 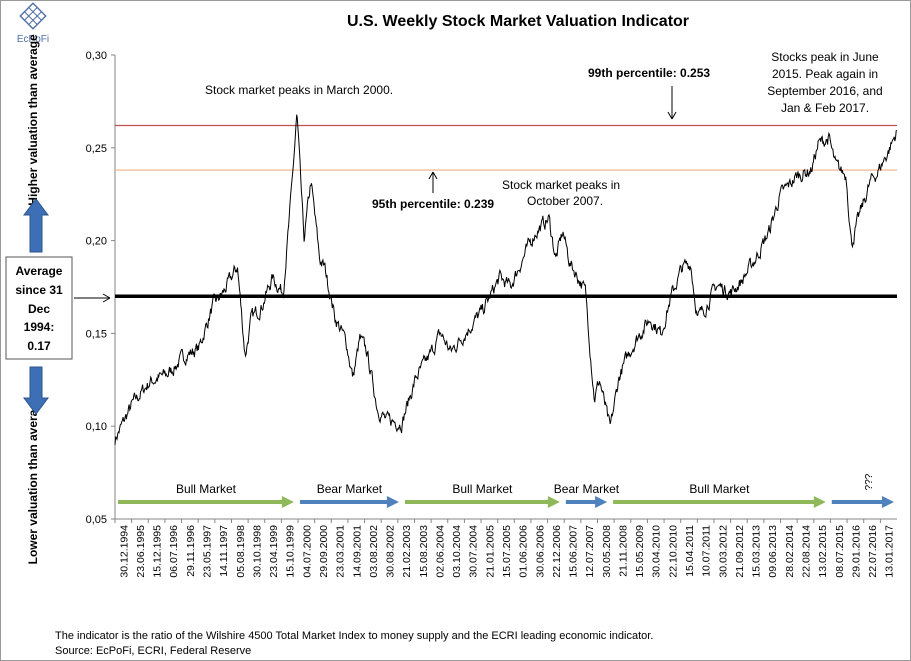 I want to click on p99-arrowhead-icon, so click(x=672, y=115).